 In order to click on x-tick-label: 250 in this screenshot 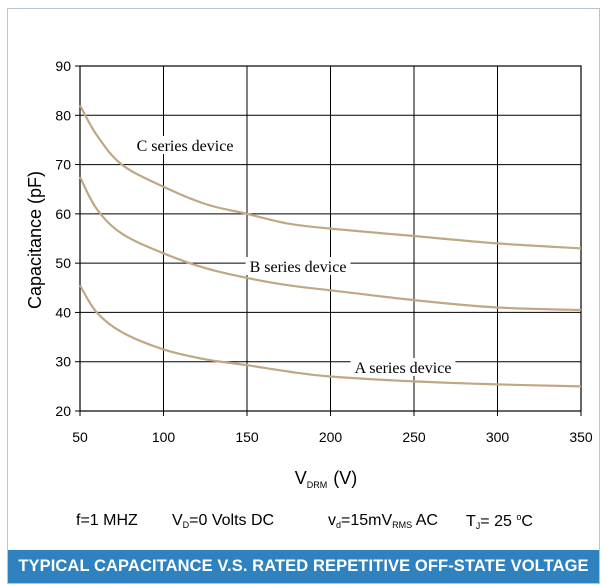, I will do `click(414, 437)`.